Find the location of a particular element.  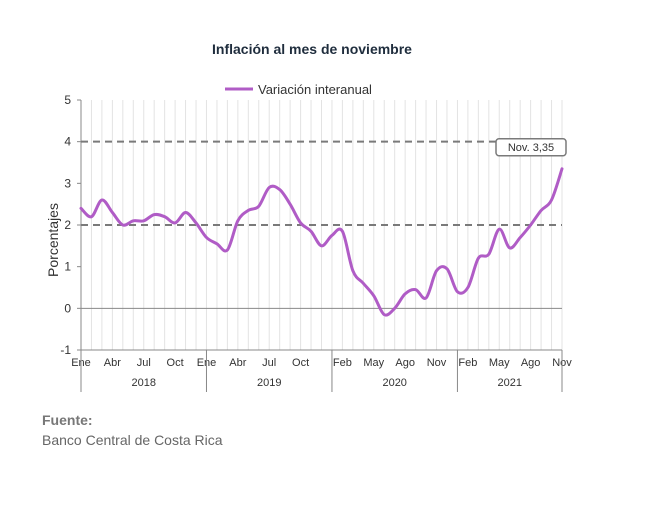

y-tick-label: 1 is located at coordinates (67, 267).